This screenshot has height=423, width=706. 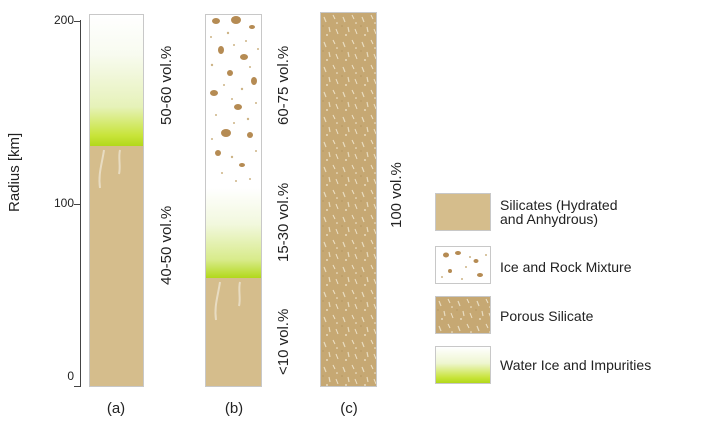 What do you see at coordinates (234, 99) in the screenshot?
I see `column-b-rock-speckles` at bounding box center [234, 99].